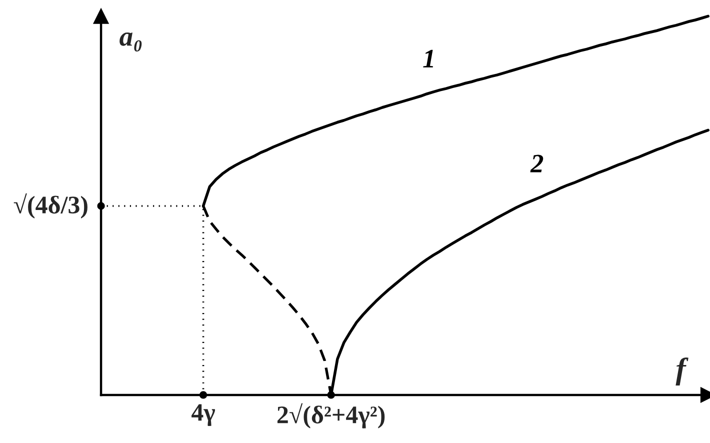 The width and height of the screenshot is (710, 443). I want to click on series-label: 1, so click(428, 59).